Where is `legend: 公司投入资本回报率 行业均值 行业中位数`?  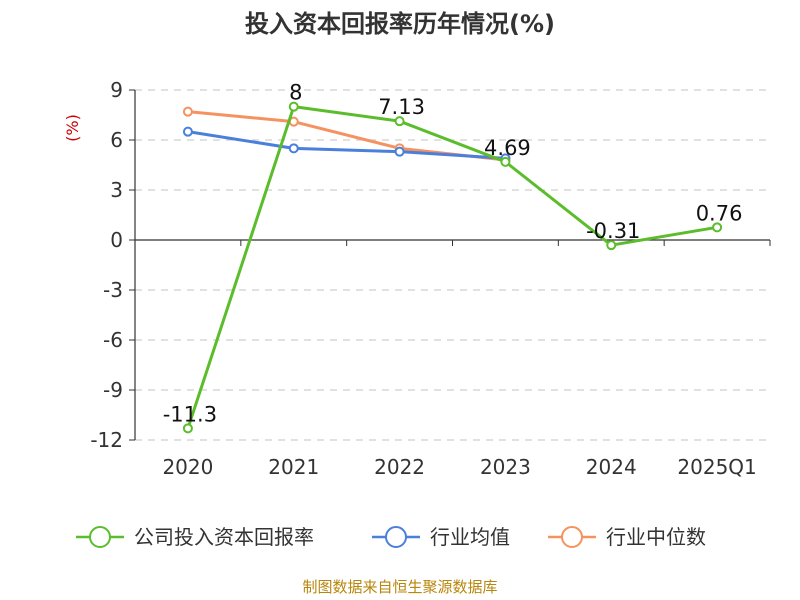
legend: 公司投入资本回报率 行业均值 行业中位数 is located at coordinates (391, 537).